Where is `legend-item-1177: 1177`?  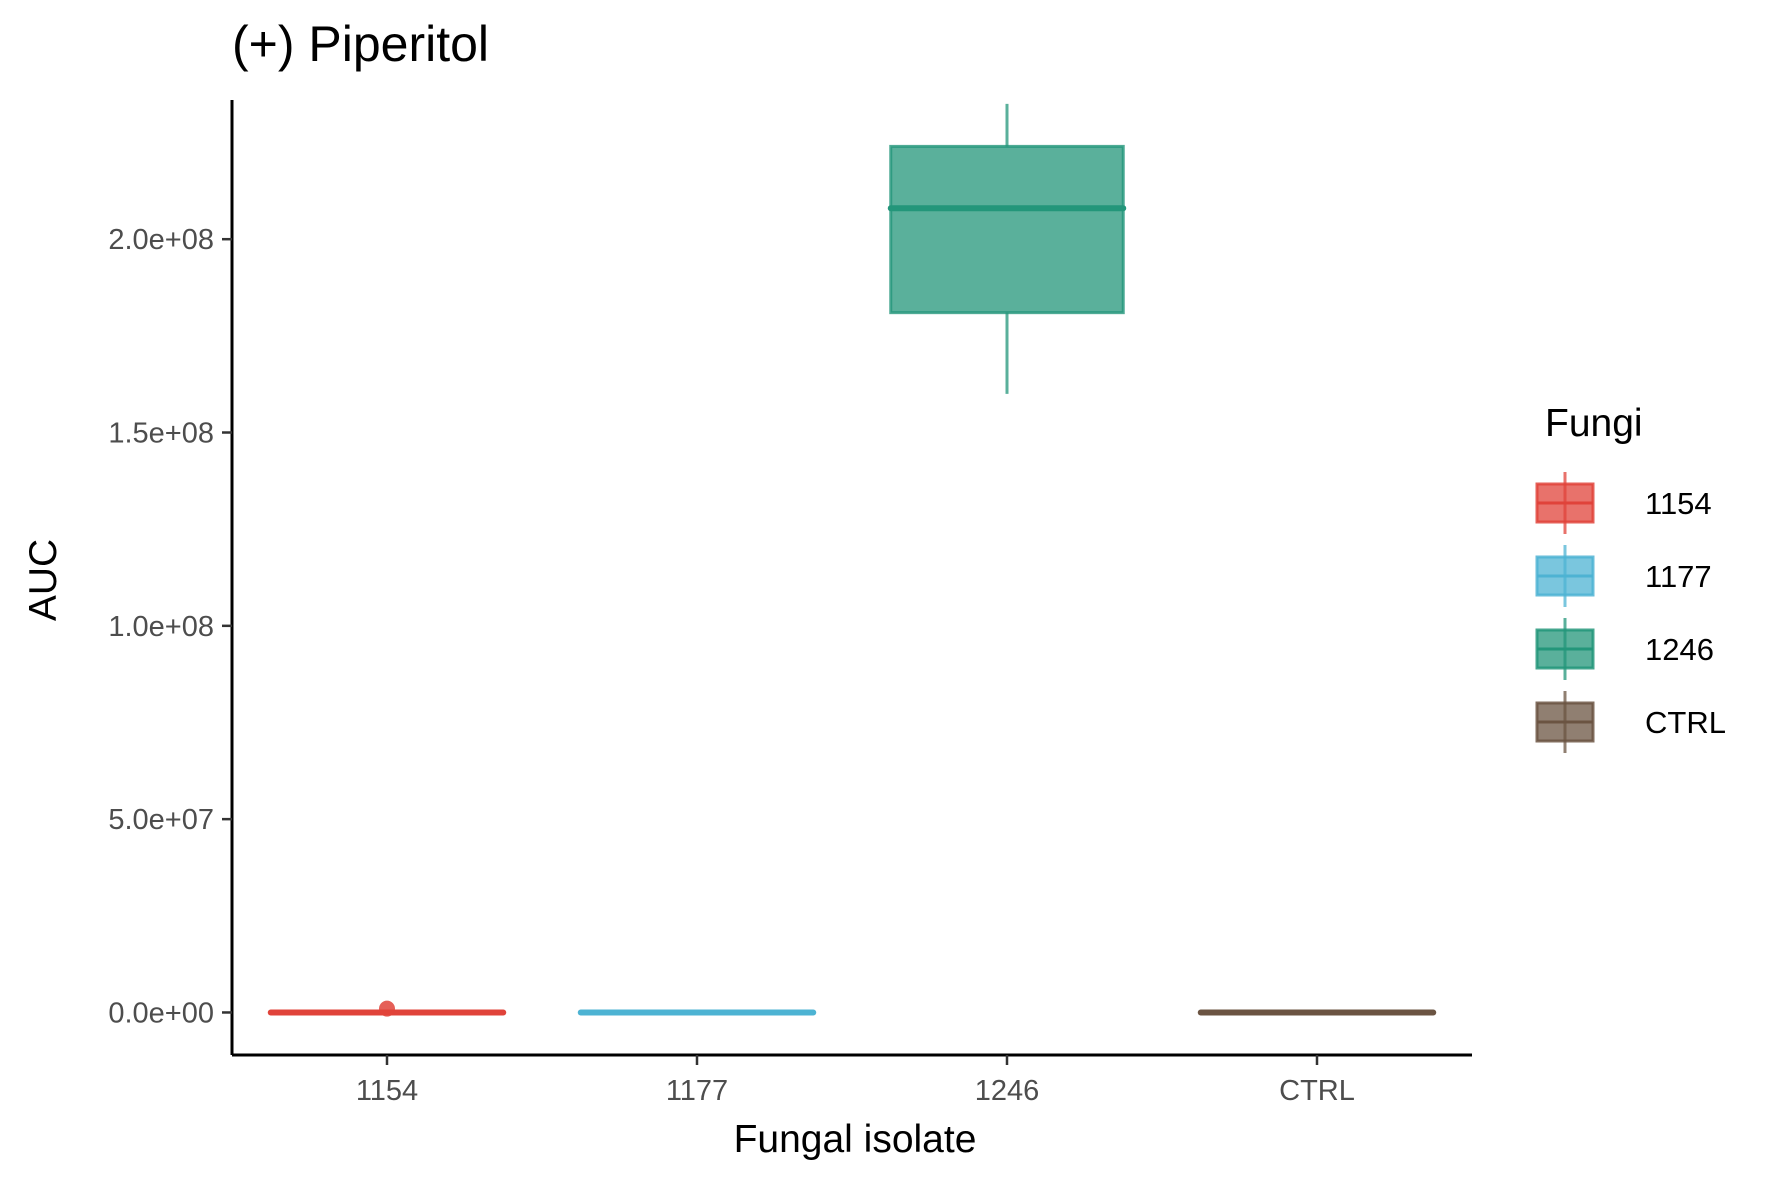 legend-item-1177: 1177 is located at coordinates (1623, 576).